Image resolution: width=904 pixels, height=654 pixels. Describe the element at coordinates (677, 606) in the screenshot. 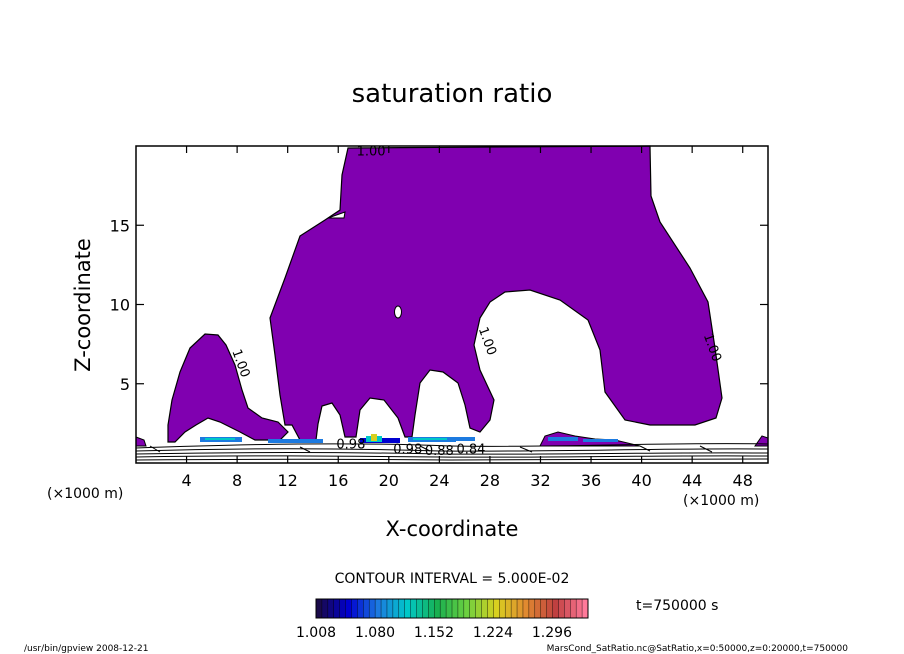

I see `time-label: t=750000 s` at that location.